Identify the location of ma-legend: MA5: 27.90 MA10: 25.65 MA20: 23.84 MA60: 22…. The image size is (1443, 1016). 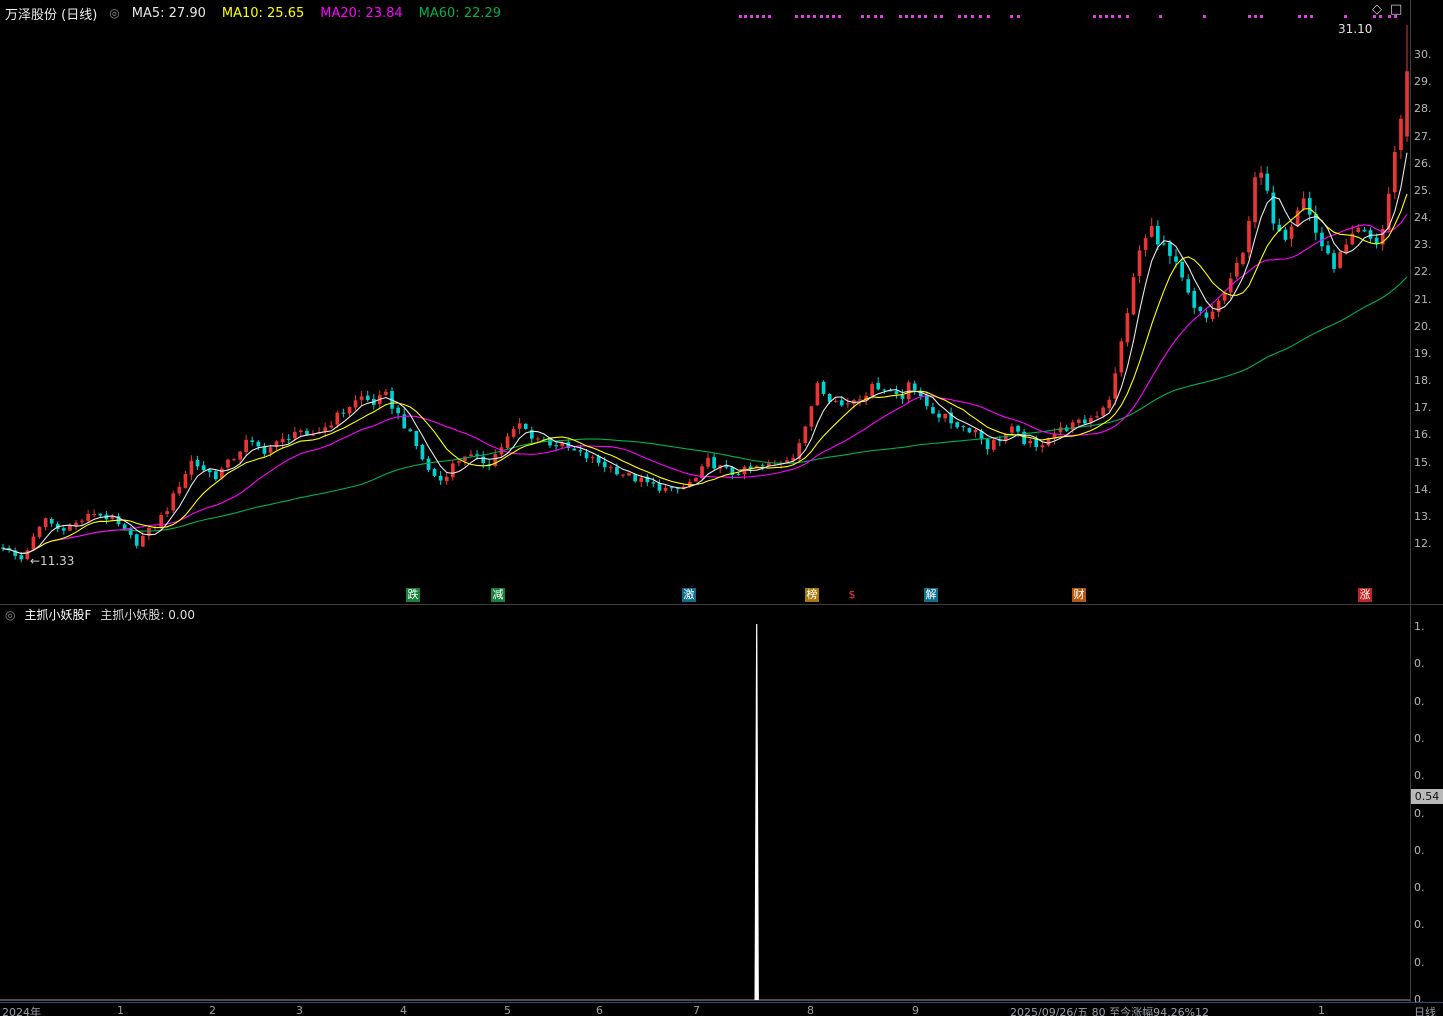
(316, 13).